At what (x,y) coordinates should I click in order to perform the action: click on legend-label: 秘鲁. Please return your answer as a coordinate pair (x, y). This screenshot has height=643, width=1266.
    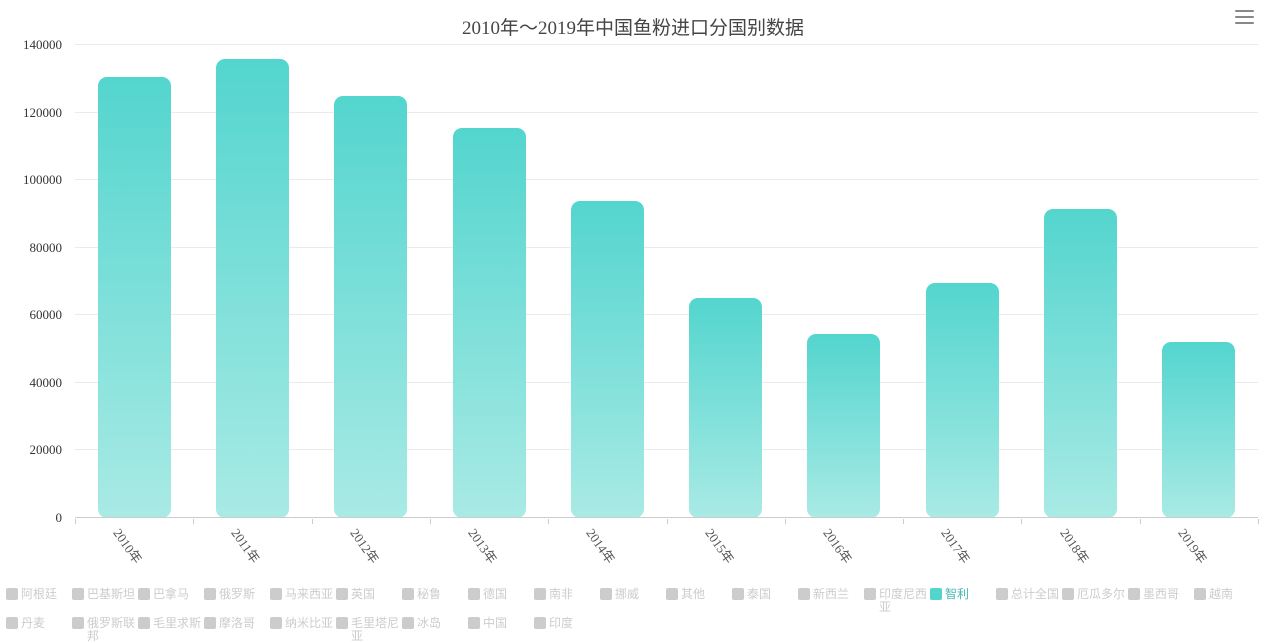
    Looking at the image, I should click on (429, 594).